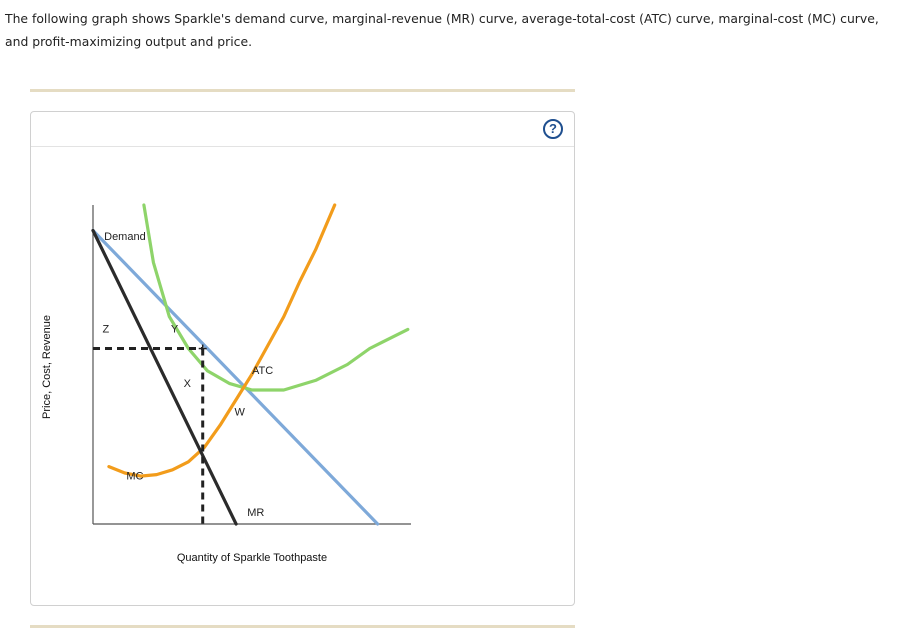 This screenshot has width=897, height=644. I want to click on point-label-x: X, so click(188, 384).